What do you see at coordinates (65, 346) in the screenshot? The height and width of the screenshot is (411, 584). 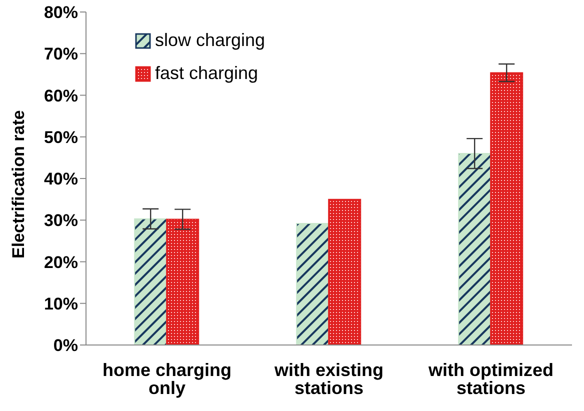 I see `y-tick-label: 0%` at bounding box center [65, 346].